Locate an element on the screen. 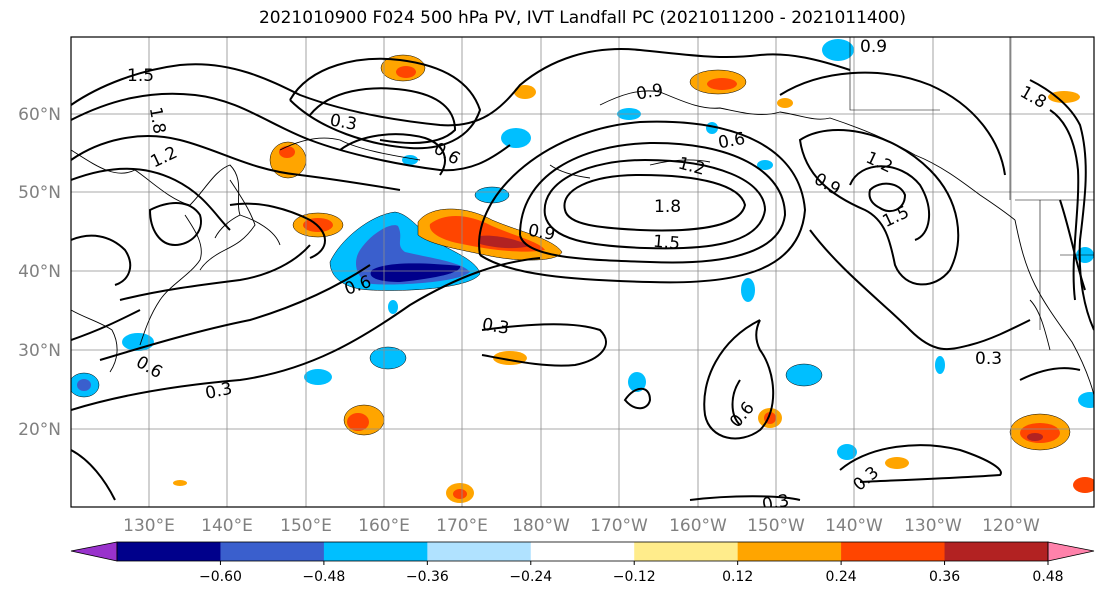 The width and height of the screenshot is (1105, 601). lon-label: 150°W is located at coordinates (776, 526).